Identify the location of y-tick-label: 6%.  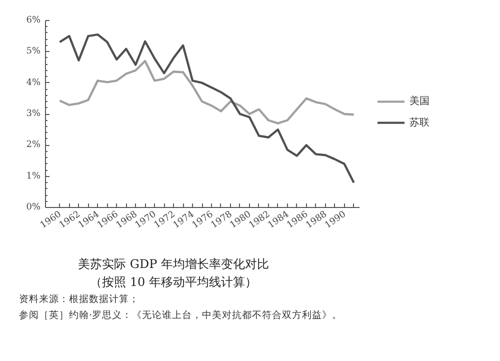
(33, 21).